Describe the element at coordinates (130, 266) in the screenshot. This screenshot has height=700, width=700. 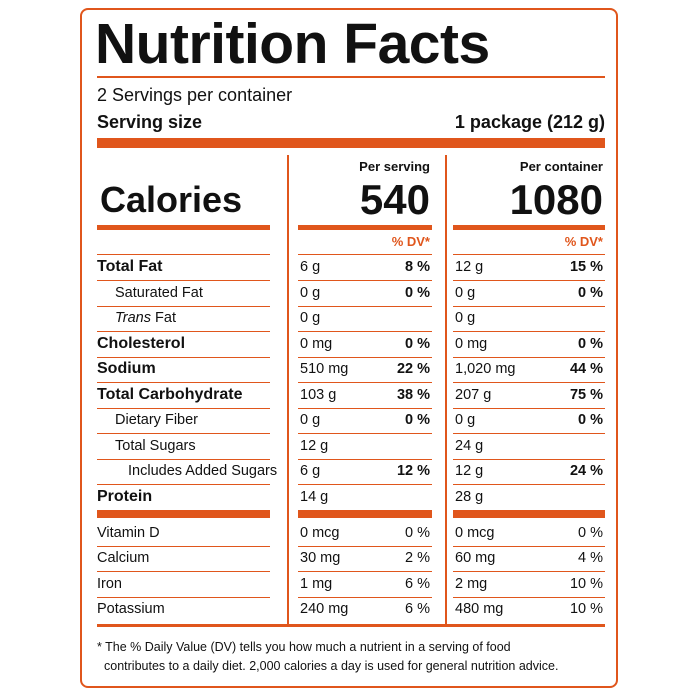
I see `nutrient-label-text: Total Fat` at that location.